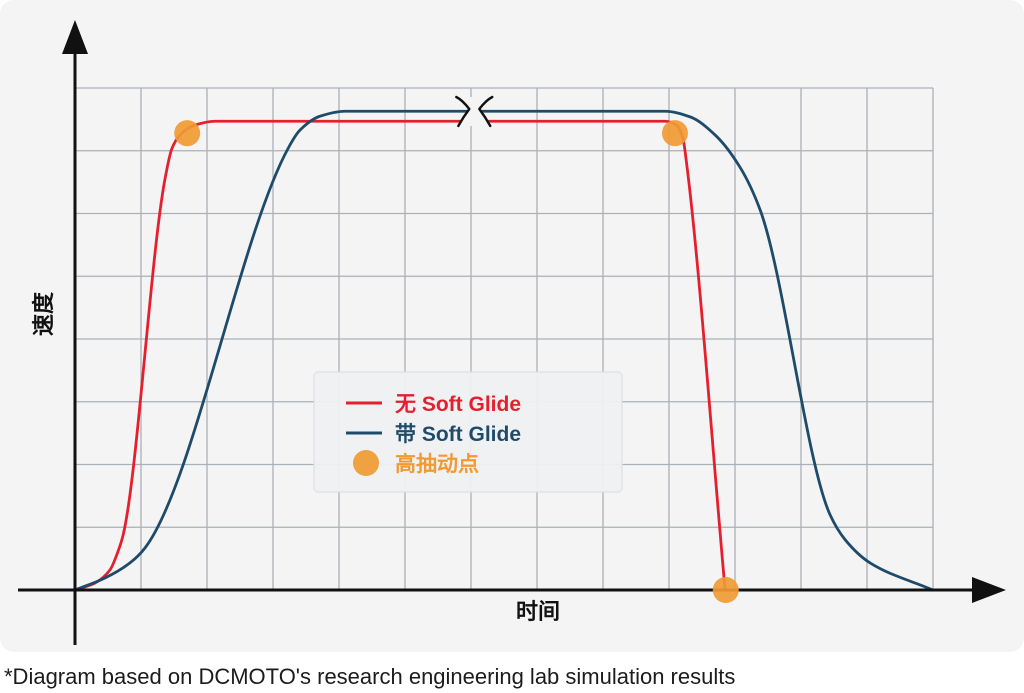  What do you see at coordinates (458, 404) in the screenshot?
I see `legend-label-no-soft-glide: 无 Soft Glide` at bounding box center [458, 404].